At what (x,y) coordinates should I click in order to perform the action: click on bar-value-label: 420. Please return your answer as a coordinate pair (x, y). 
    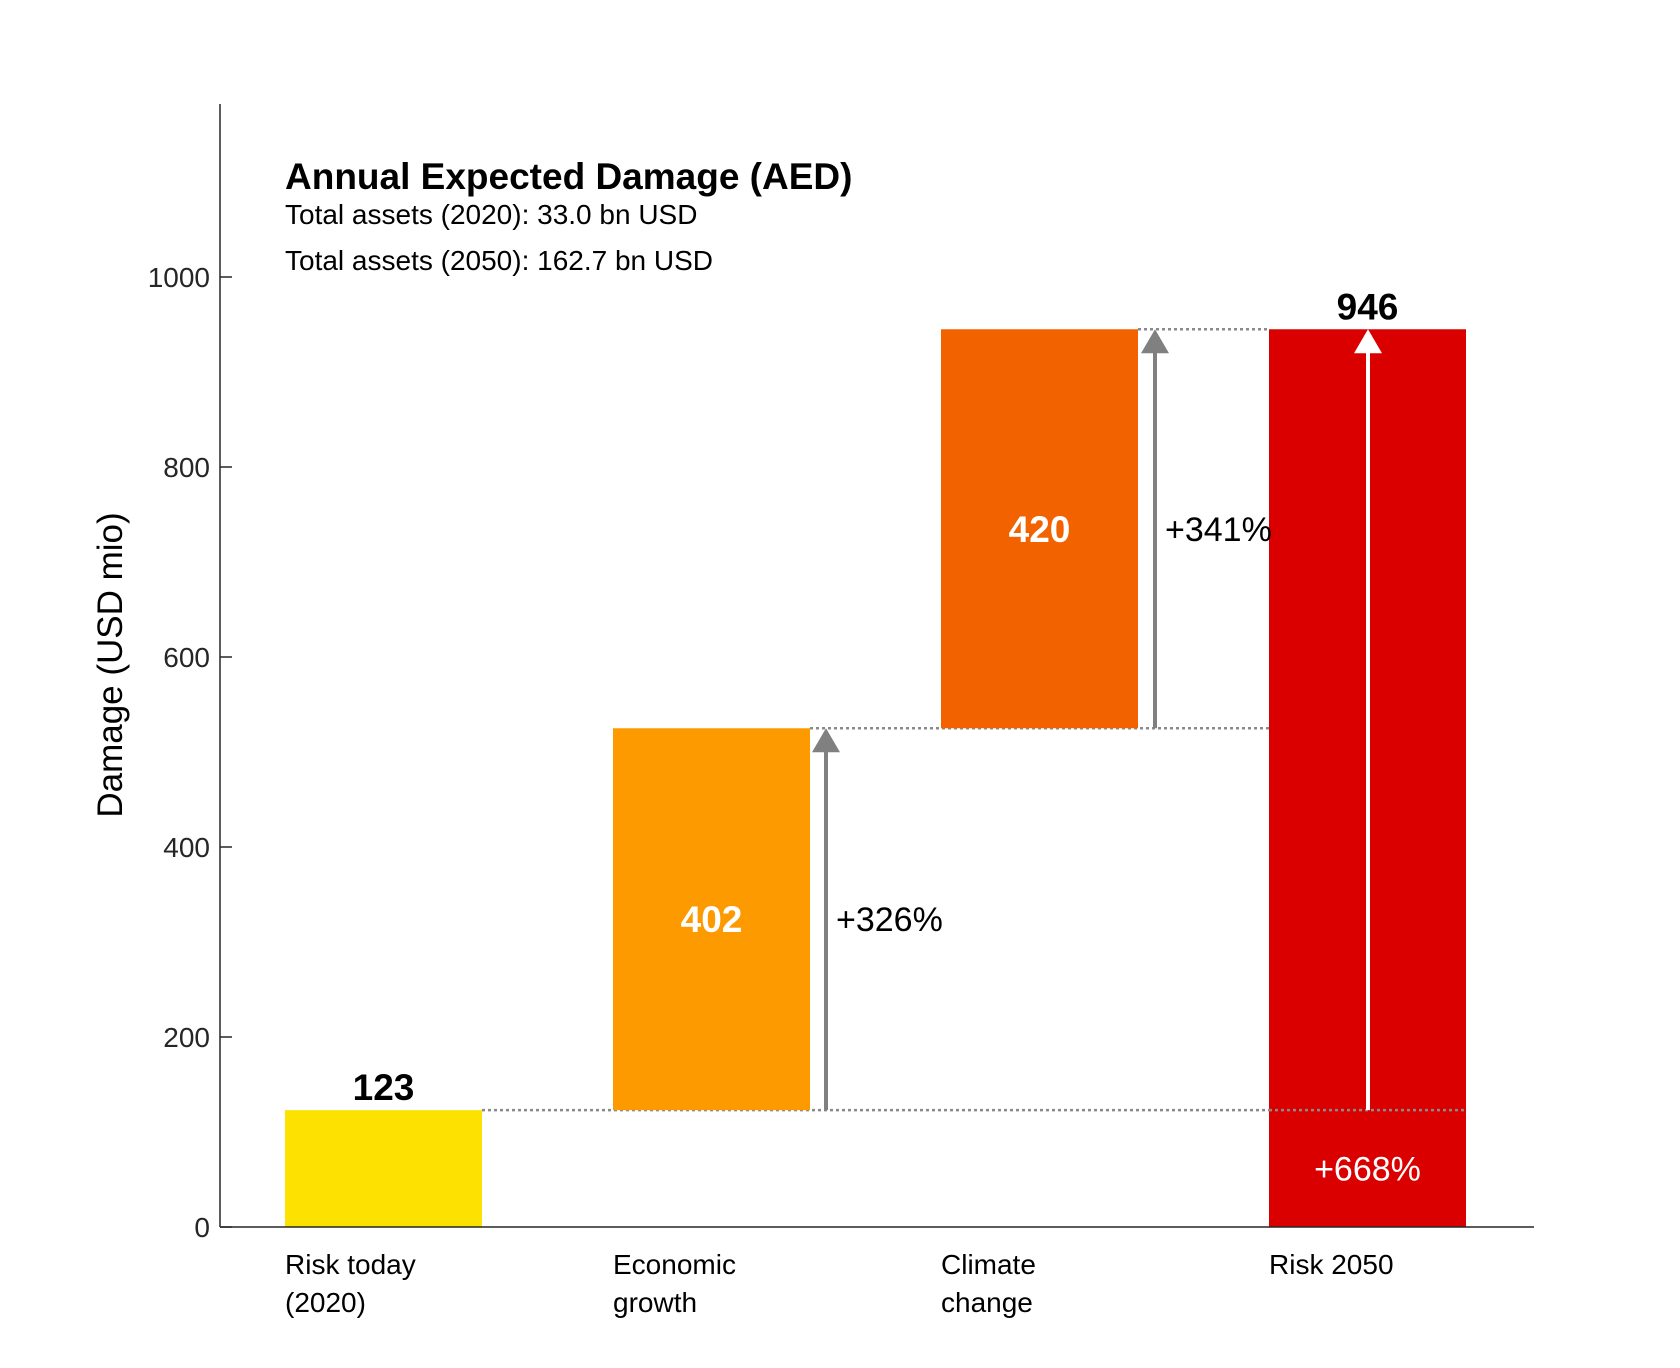
    Looking at the image, I should click on (1040, 529).